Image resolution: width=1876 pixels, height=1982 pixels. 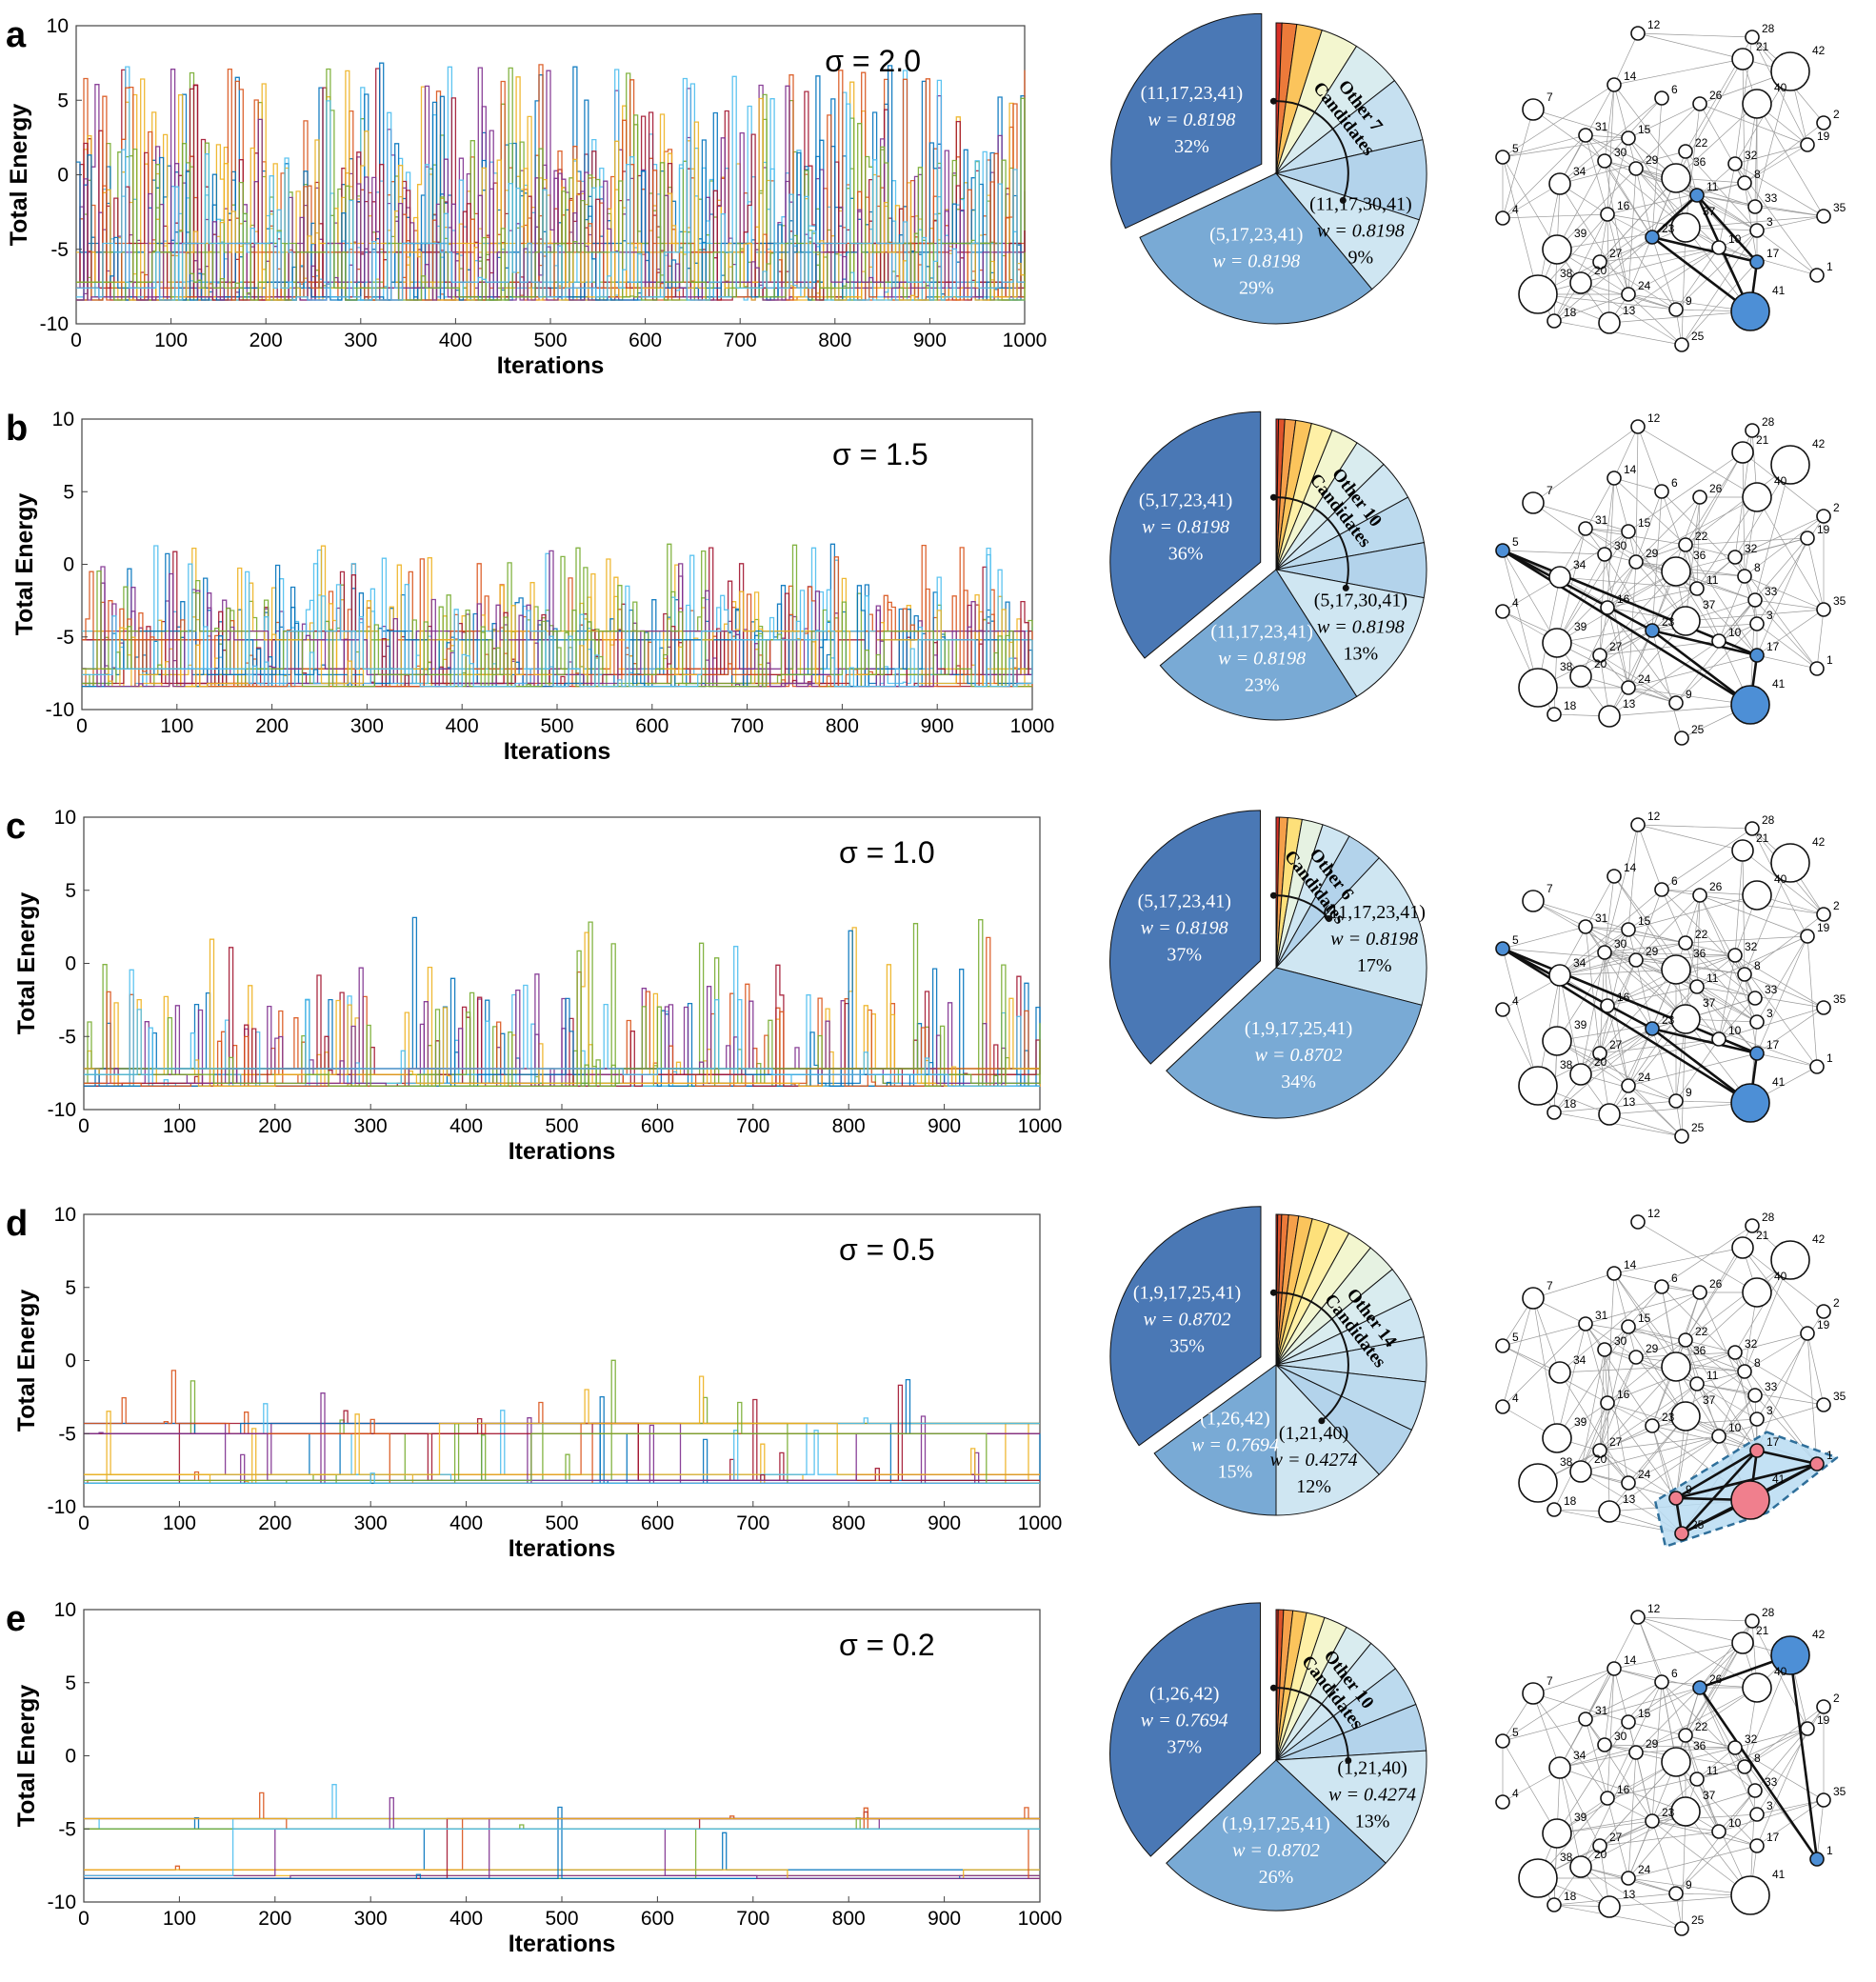 What do you see at coordinates (880, 454) in the screenshot?
I see `sigma-label: σ = 1.5` at bounding box center [880, 454].